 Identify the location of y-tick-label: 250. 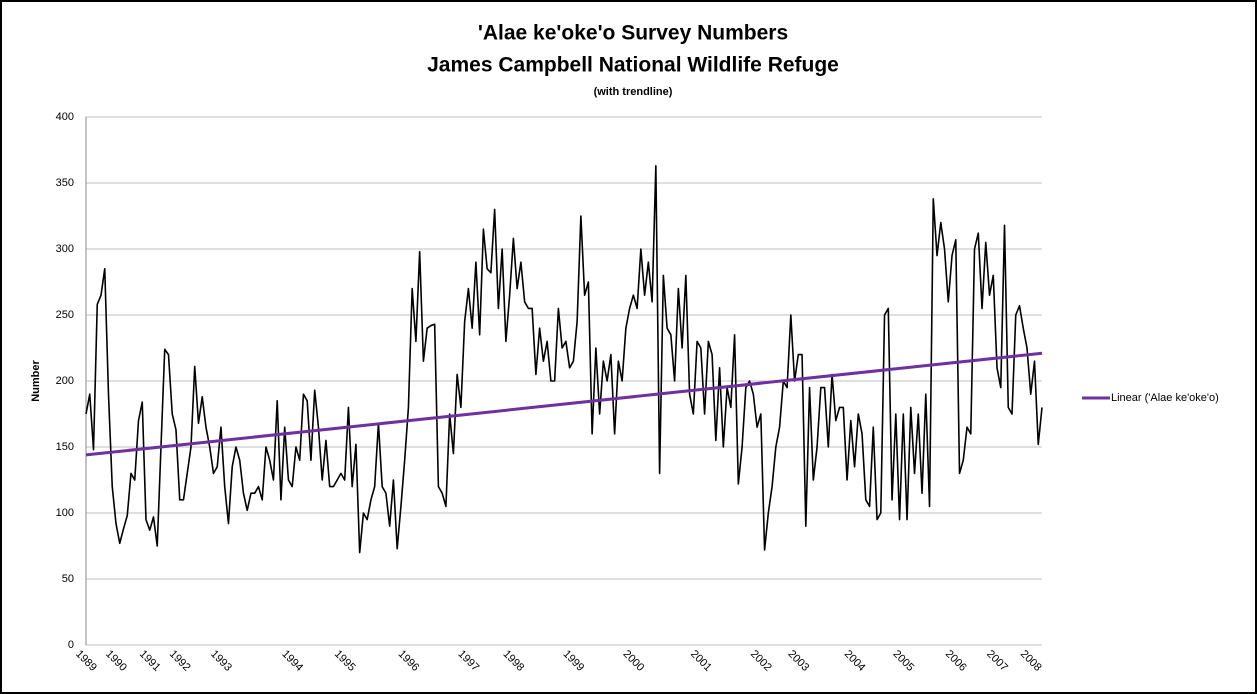
(65, 315).